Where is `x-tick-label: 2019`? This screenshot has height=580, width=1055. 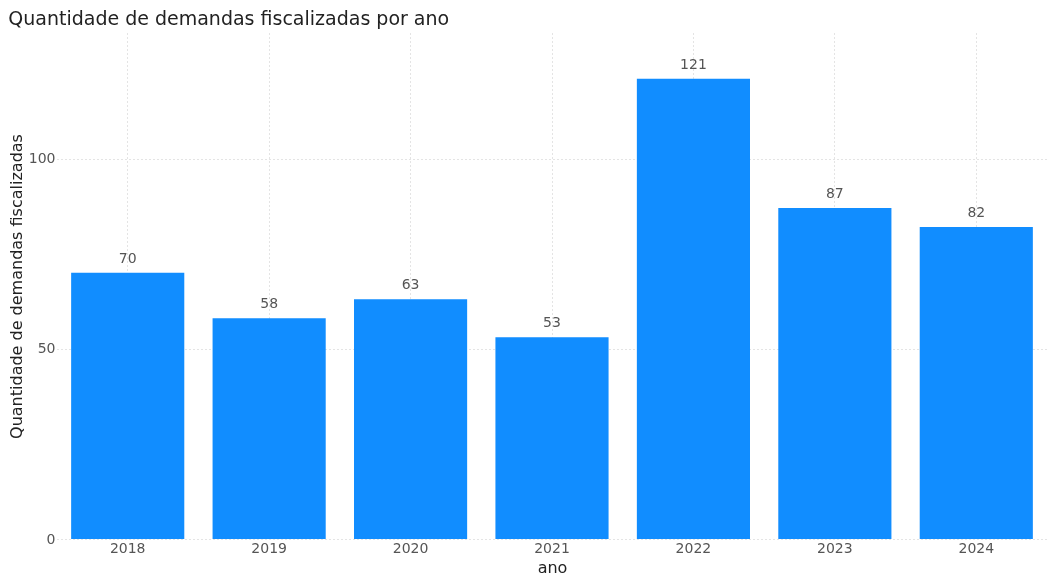
x-tick-label: 2019 is located at coordinates (269, 547).